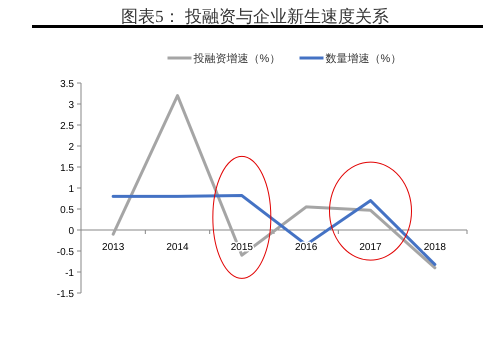 The width and height of the screenshot is (499, 338). I want to click on y-tick-label: 0.5, so click(67, 210).